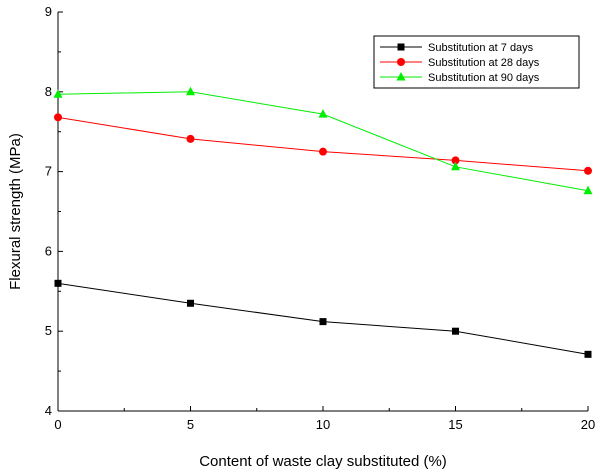 The height and width of the screenshot is (473, 598). I want to click on x-tick-label: 20, so click(588, 424).